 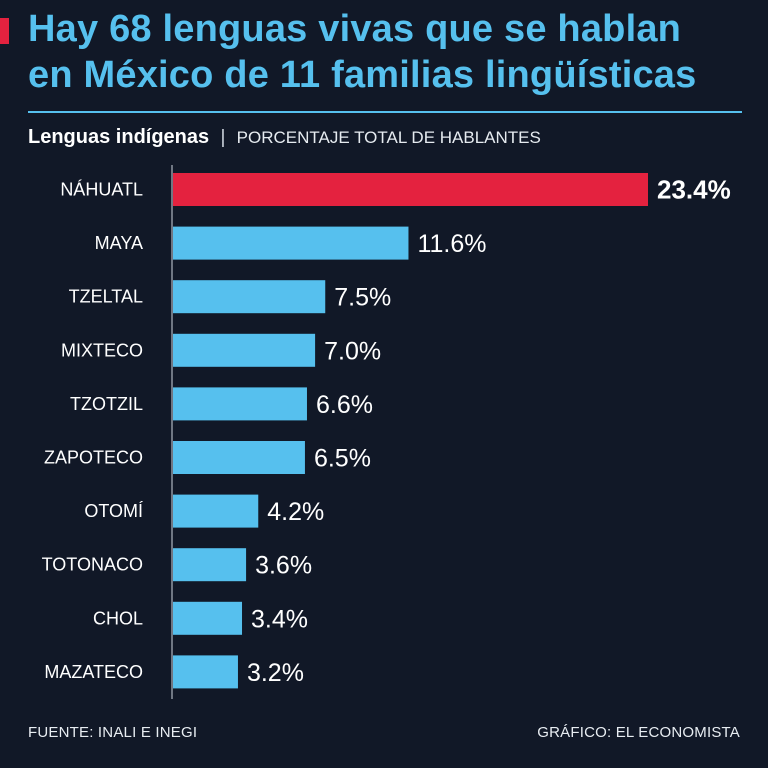 I want to click on value-label: 3.2%, so click(x=275, y=673).